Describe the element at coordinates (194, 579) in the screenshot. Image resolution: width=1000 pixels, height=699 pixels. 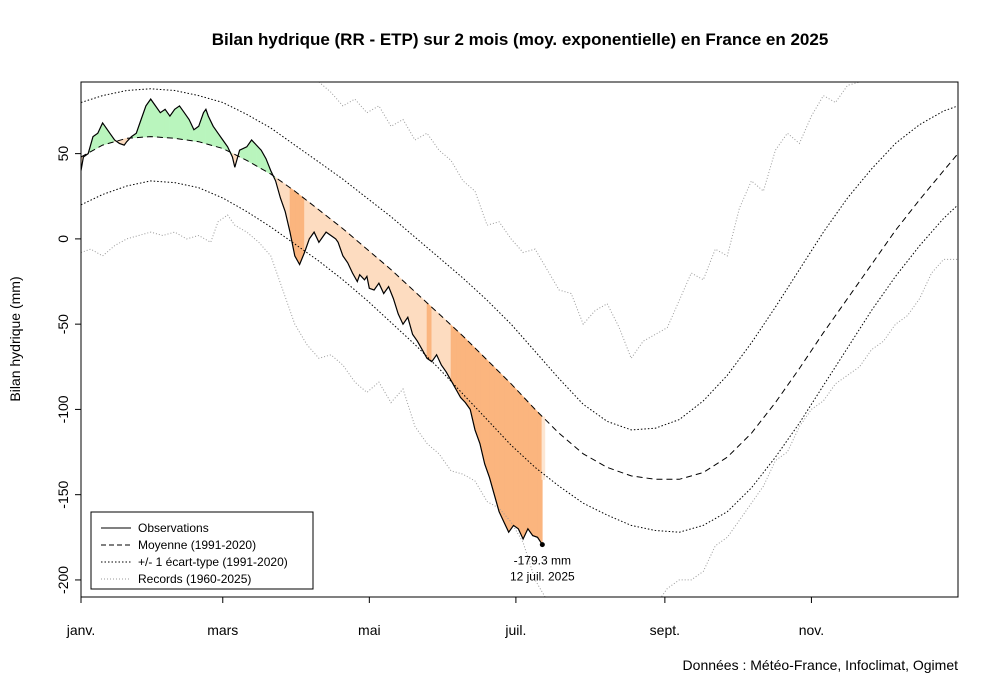
I see `legend-label: Records (1960-2025)` at that location.